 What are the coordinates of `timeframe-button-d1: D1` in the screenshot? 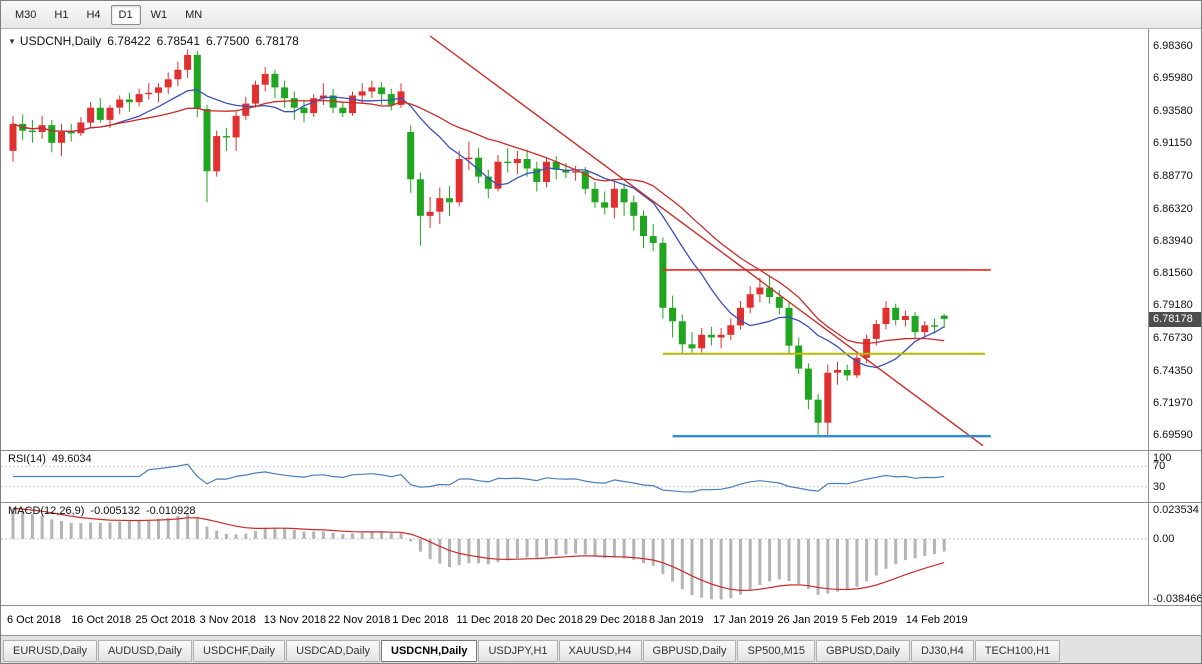 It's located at (125, 14).